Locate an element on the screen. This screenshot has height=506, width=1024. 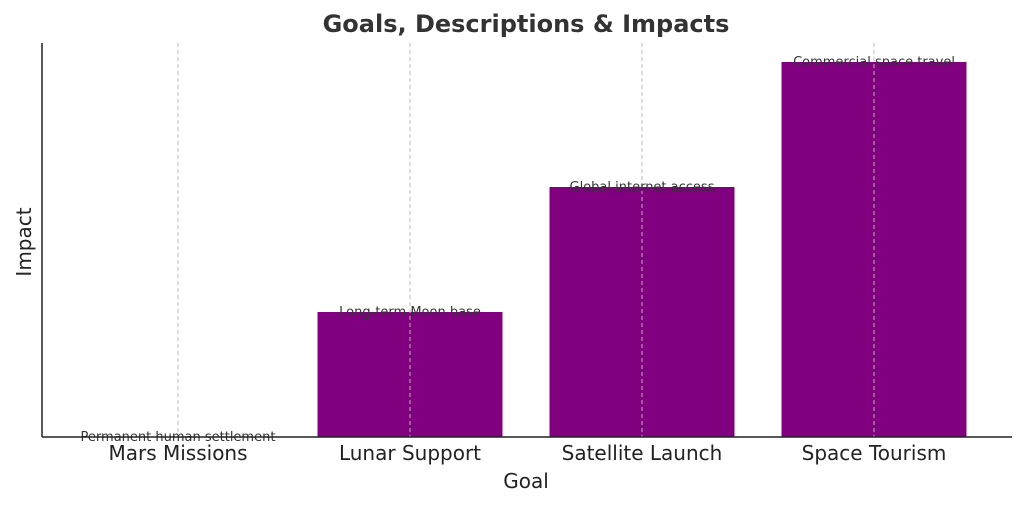
x-tick-label: Satellite Launch is located at coordinates (642, 453).